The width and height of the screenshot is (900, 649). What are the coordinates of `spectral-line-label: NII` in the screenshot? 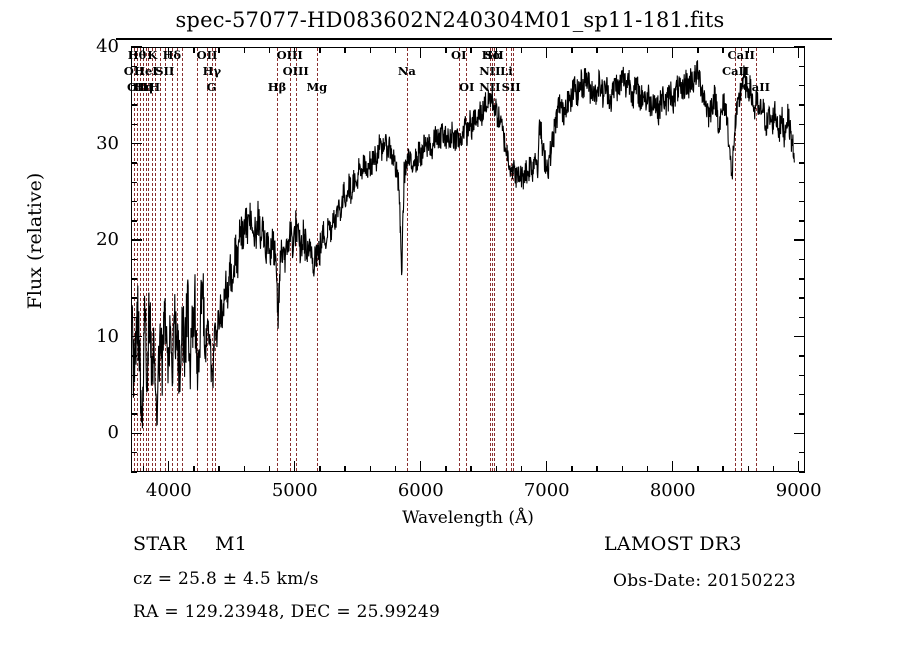 It's located at (490, 87).